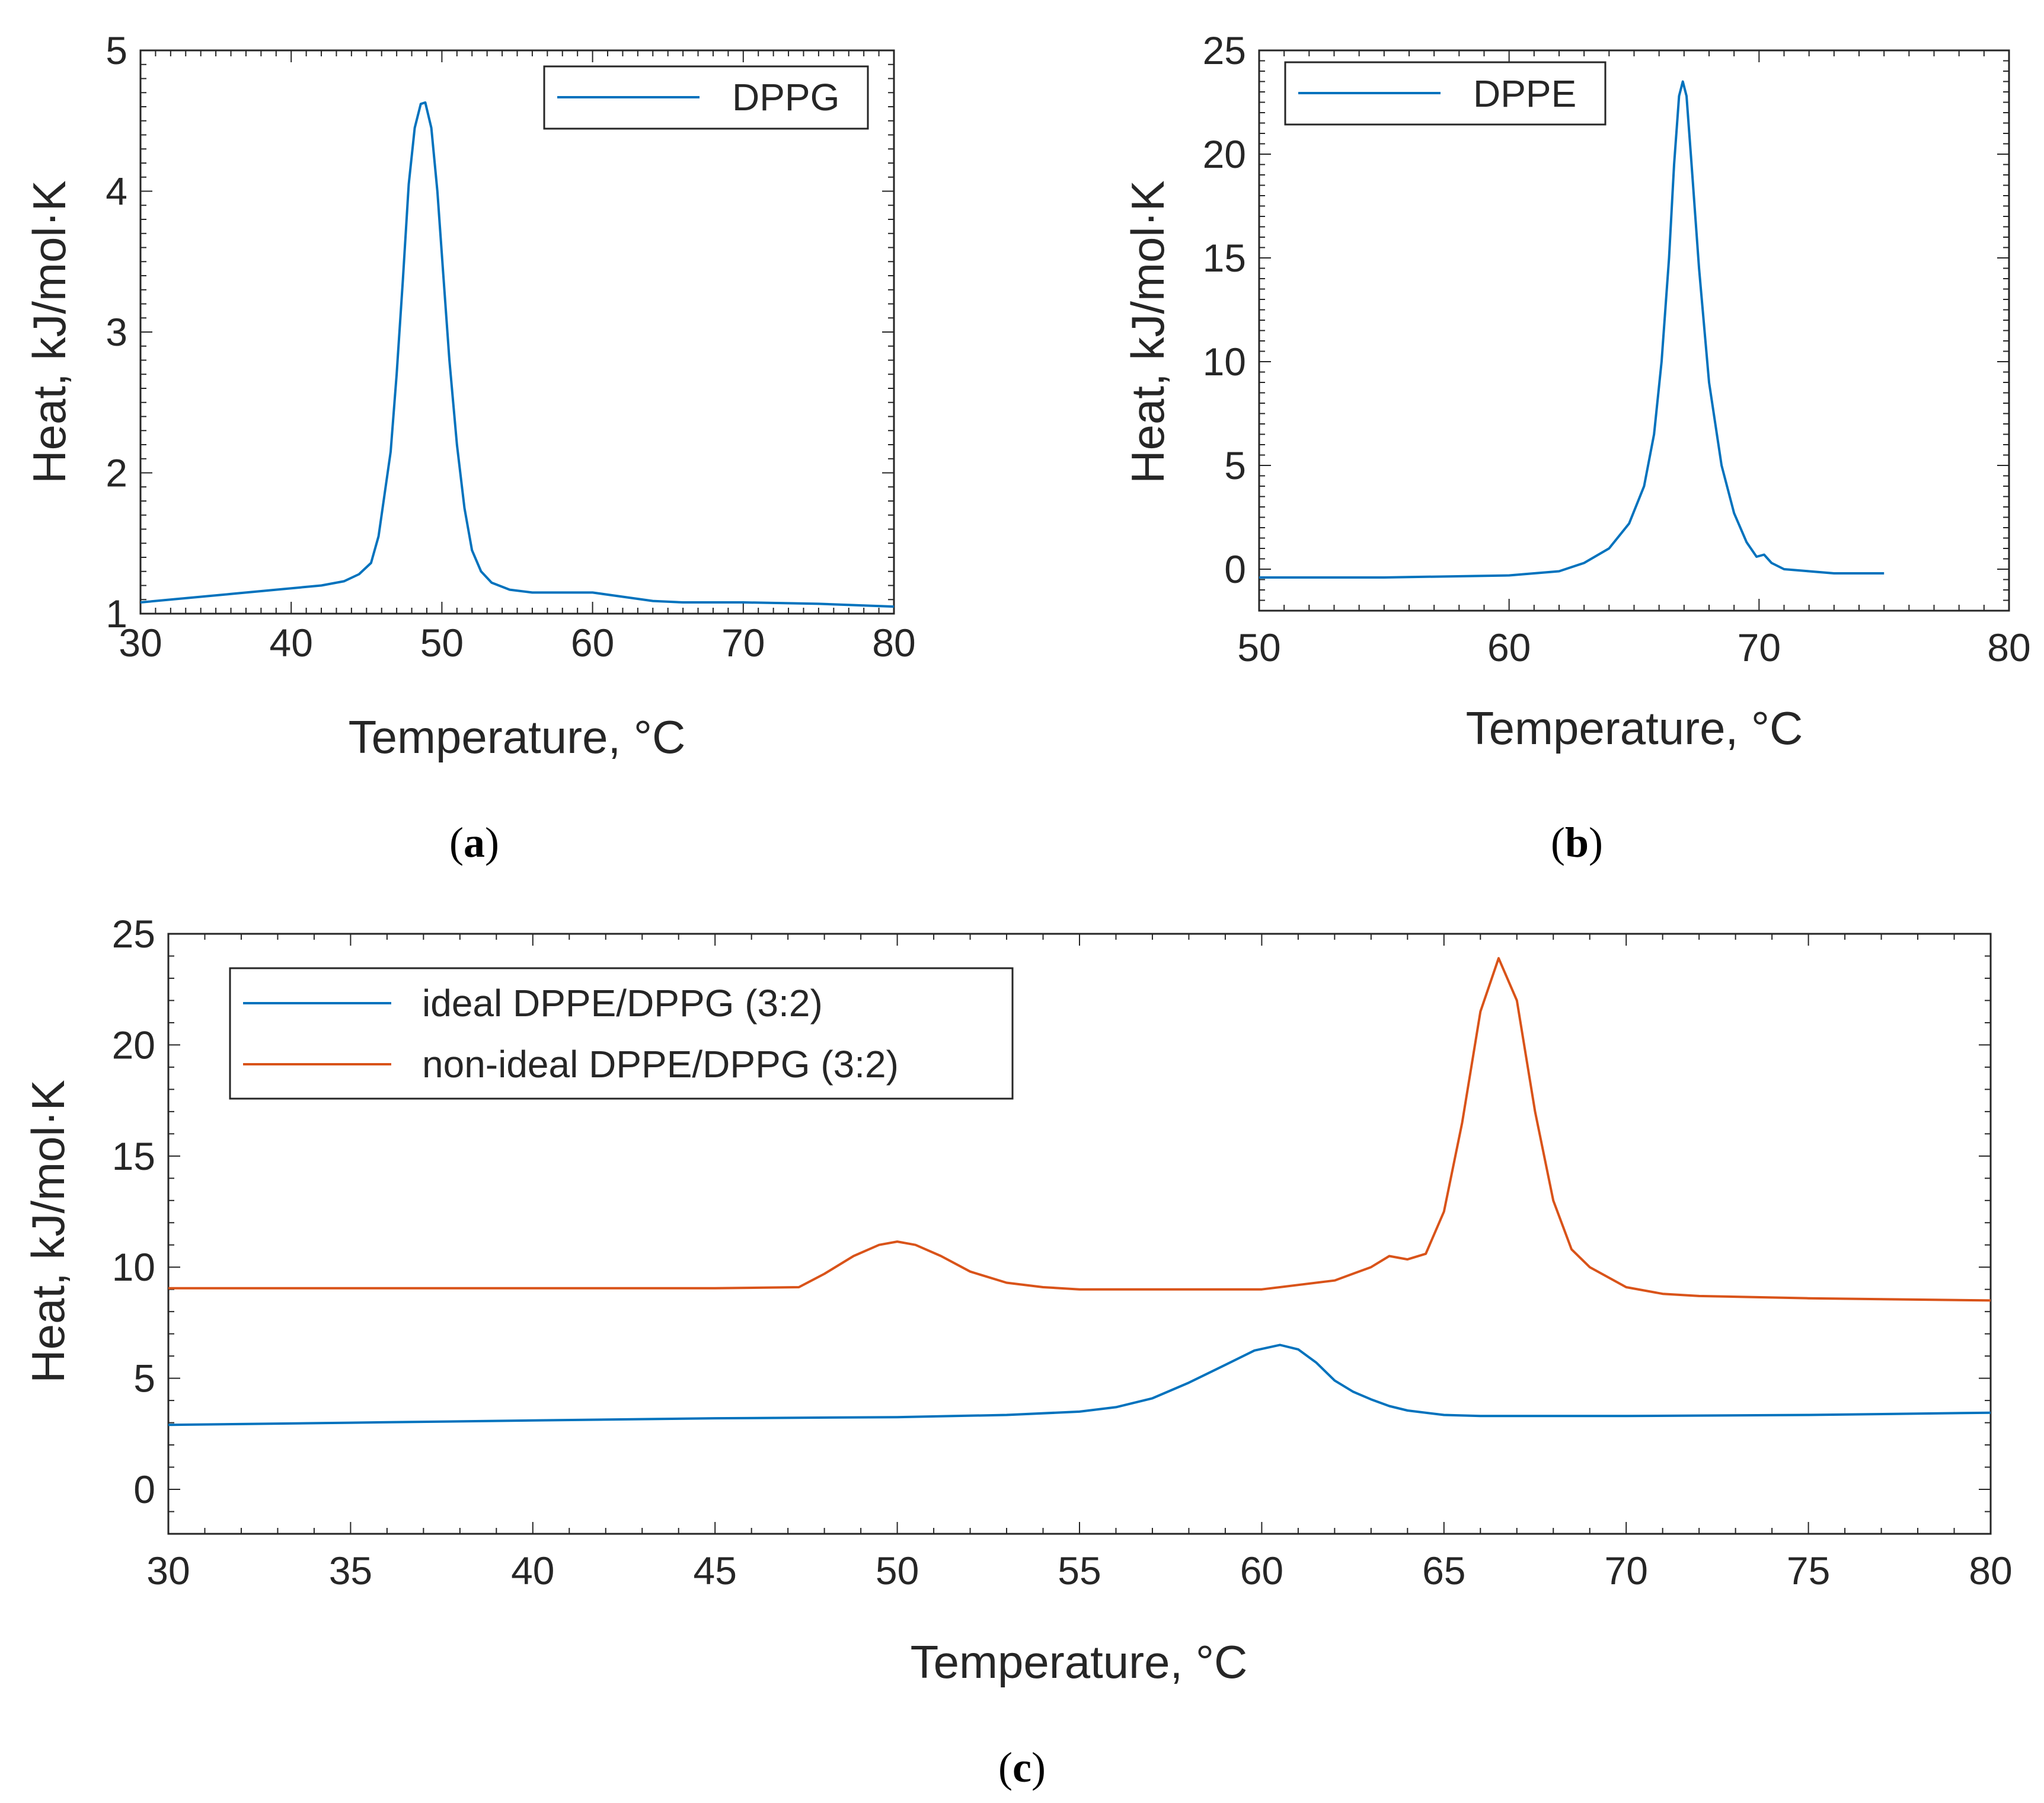 The image size is (2044, 1803). What do you see at coordinates (117, 191) in the screenshot?
I see `a-y-tick-label: 4` at bounding box center [117, 191].